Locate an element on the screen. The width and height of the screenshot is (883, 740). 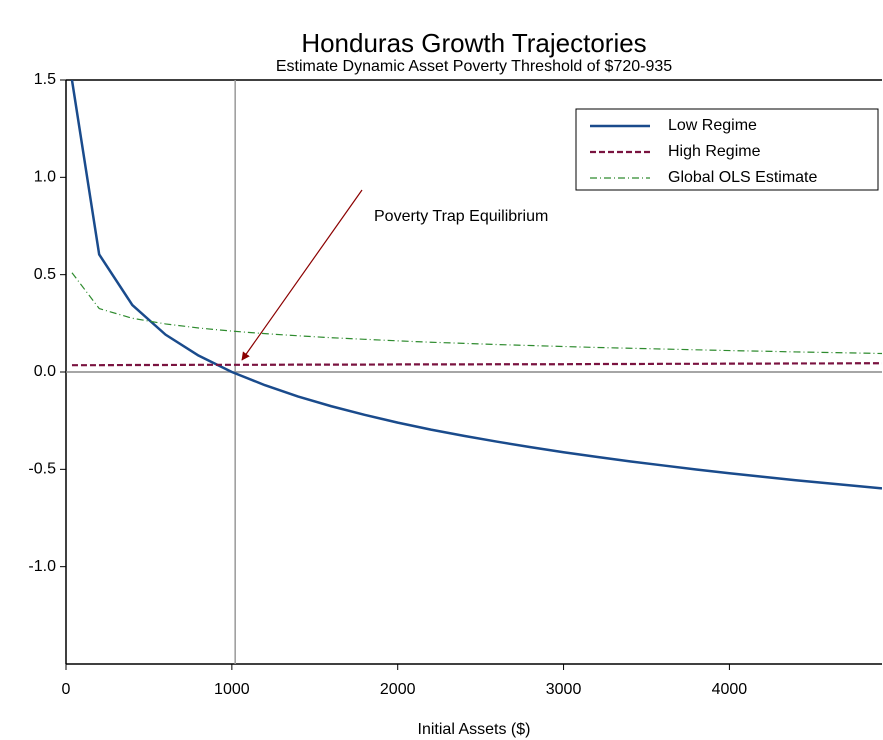
legend-box is located at coordinates (727, 149).